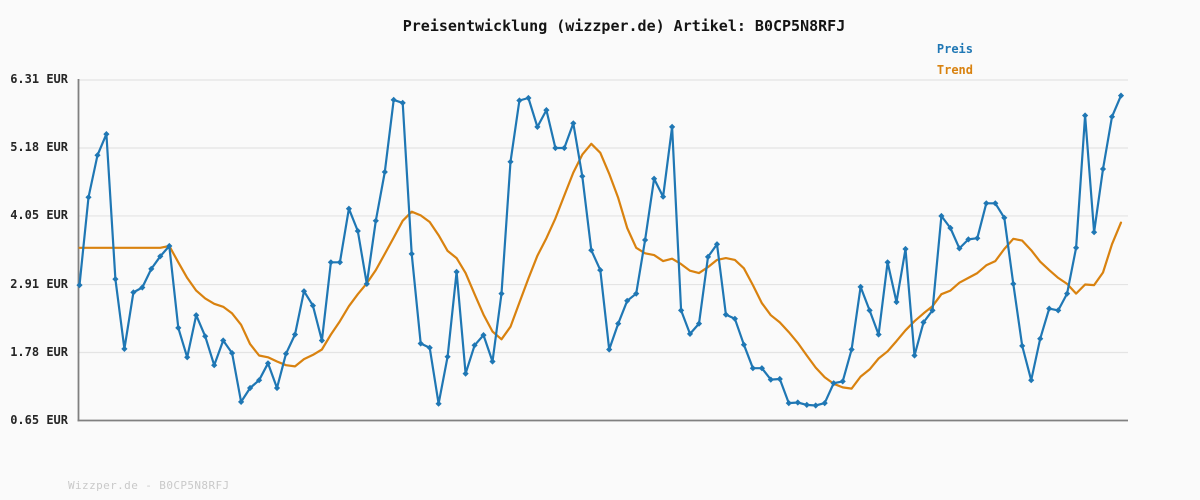 The image size is (1200, 500). Describe the element at coordinates (39, 351) in the screenshot. I see `y-tick-label: 1.78 EUR` at that location.